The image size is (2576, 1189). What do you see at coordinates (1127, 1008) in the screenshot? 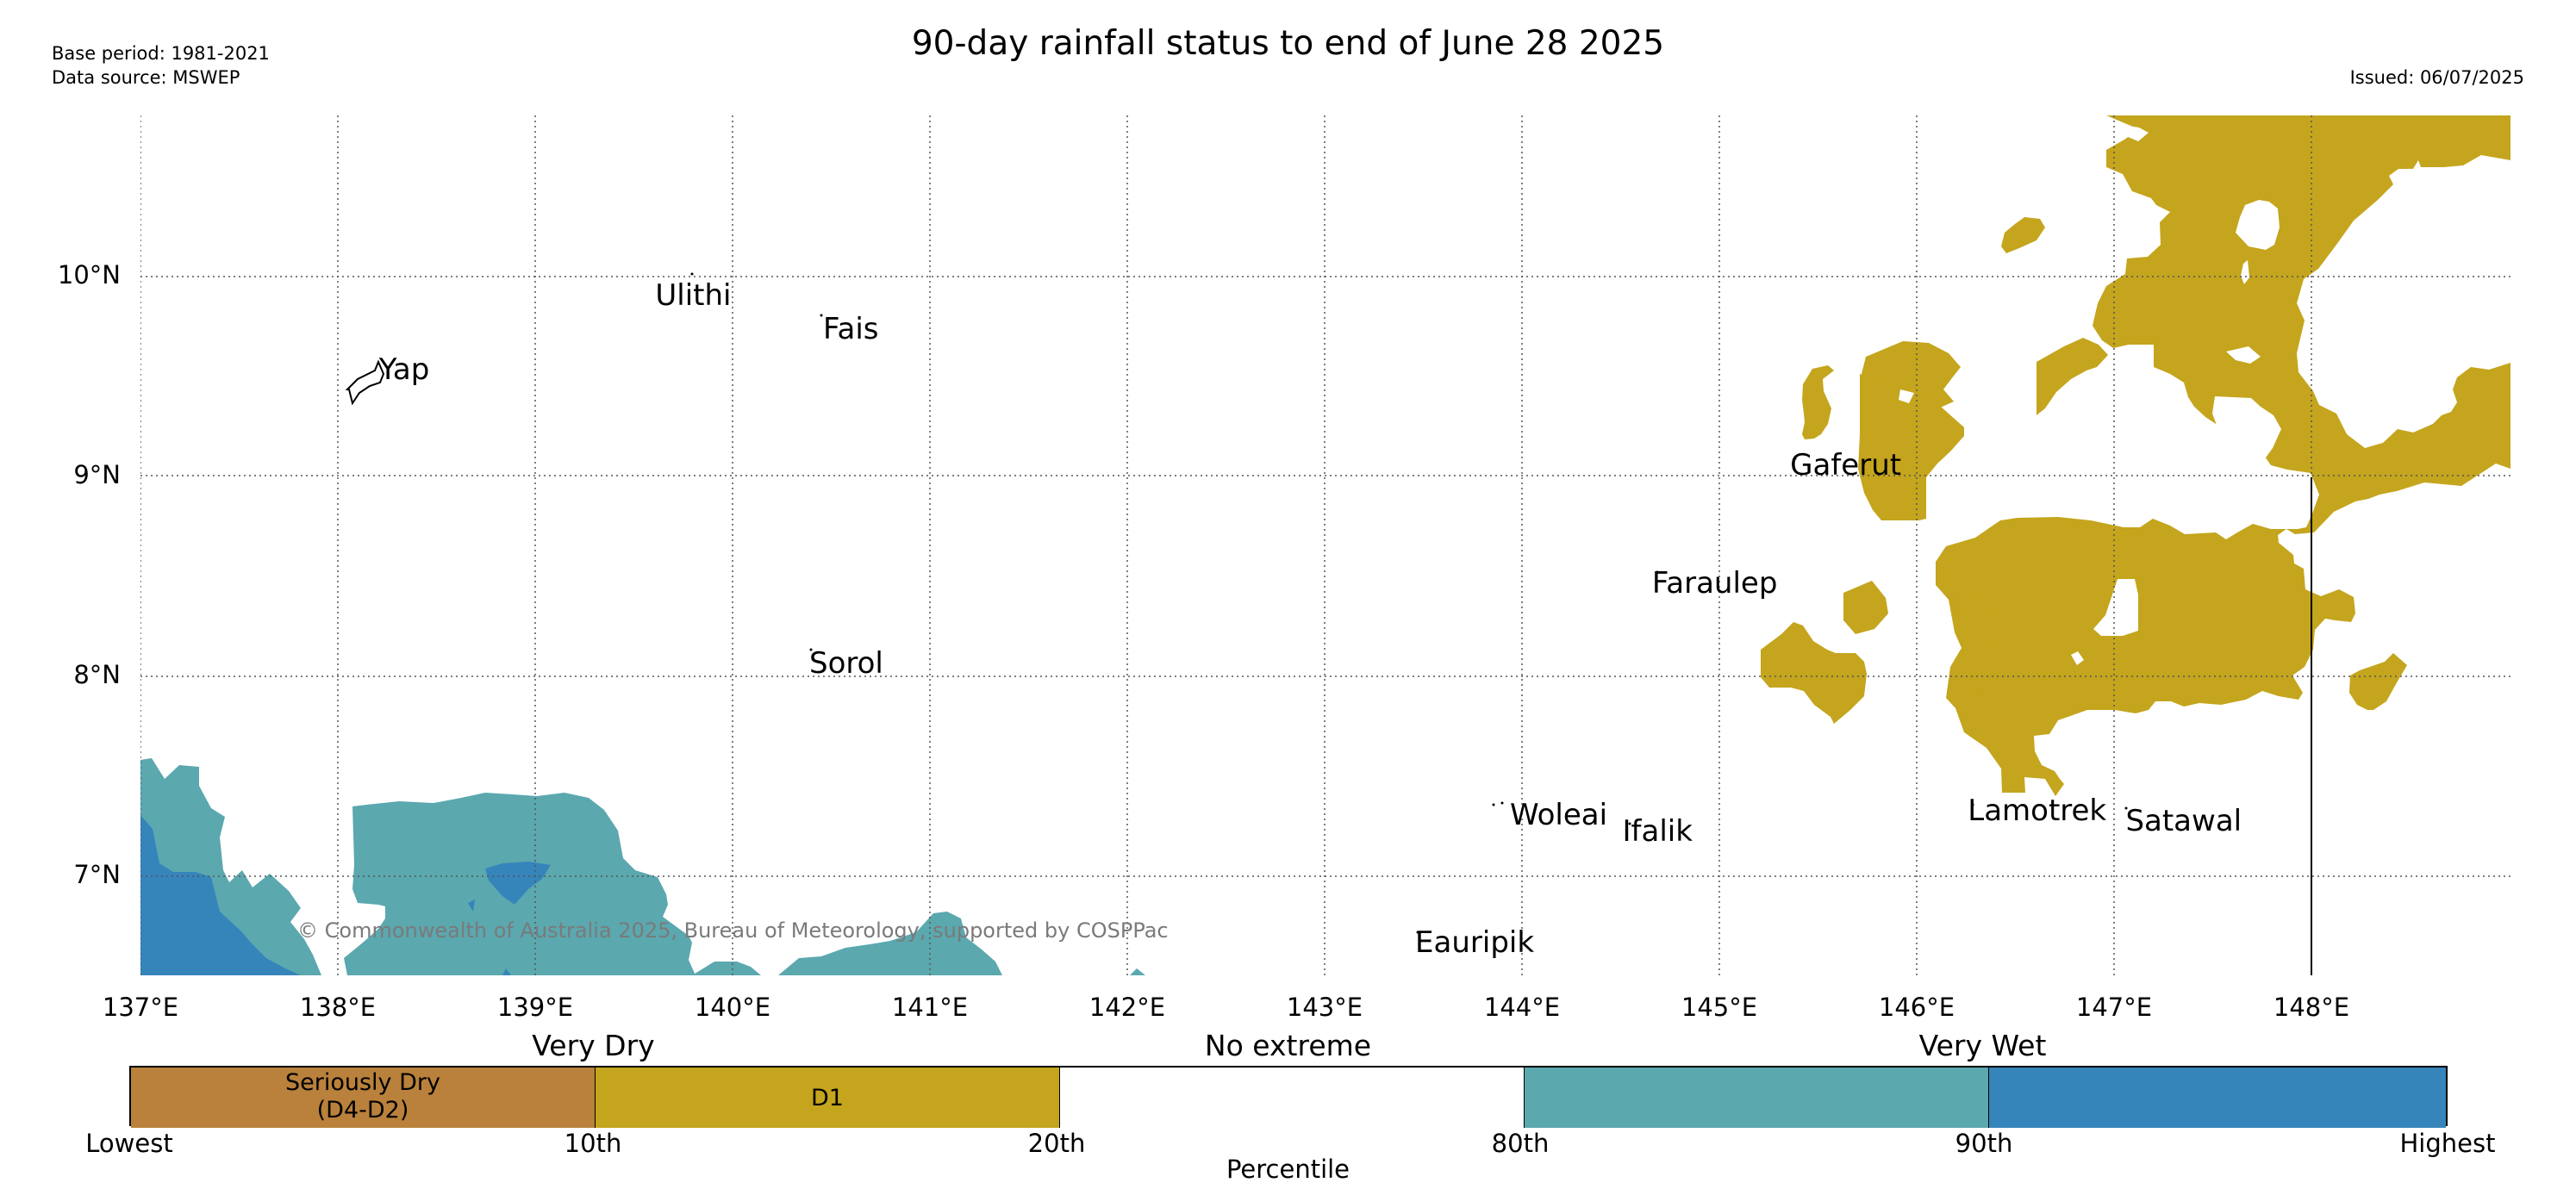
I see `lon-tick-label: 142°E` at bounding box center [1127, 1008].